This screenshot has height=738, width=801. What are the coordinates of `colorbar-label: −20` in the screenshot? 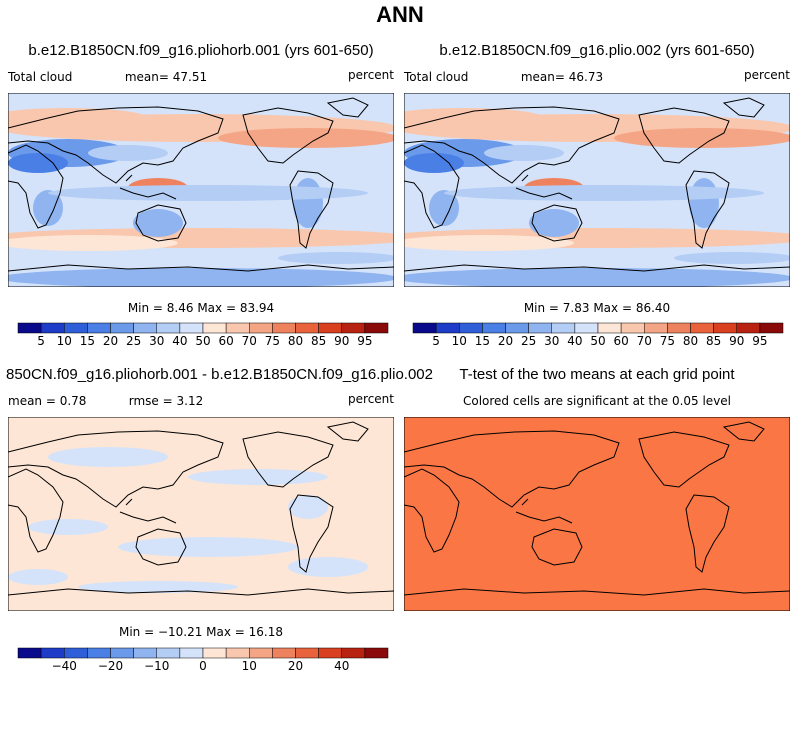 It's located at (110, 666).